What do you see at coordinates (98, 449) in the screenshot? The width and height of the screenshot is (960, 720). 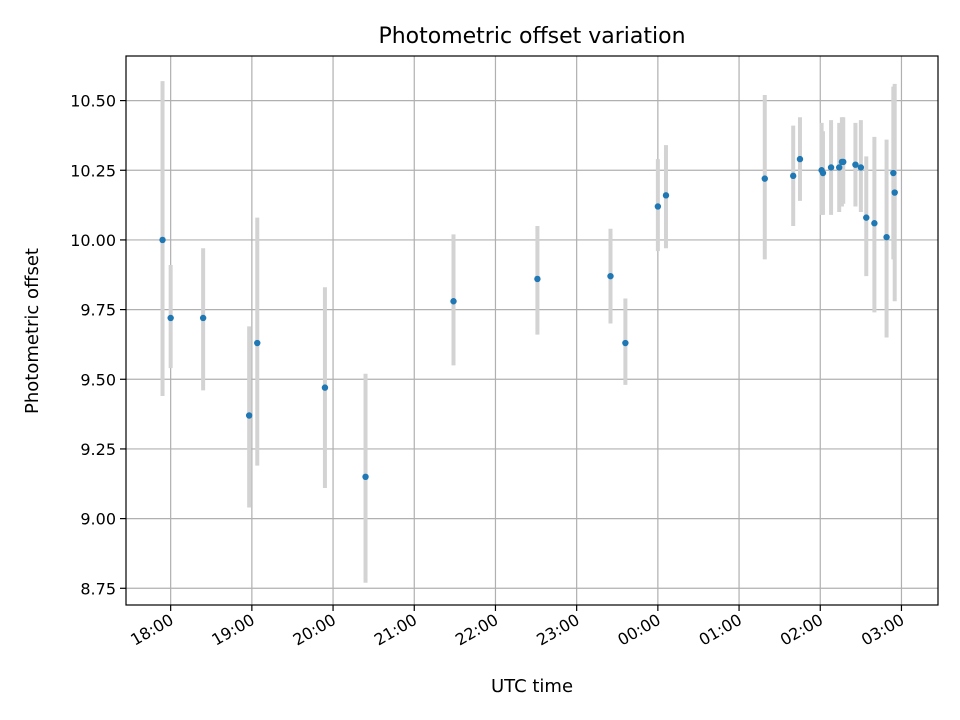 I see `y-tick-label: 9.25` at bounding box center [98, 449].